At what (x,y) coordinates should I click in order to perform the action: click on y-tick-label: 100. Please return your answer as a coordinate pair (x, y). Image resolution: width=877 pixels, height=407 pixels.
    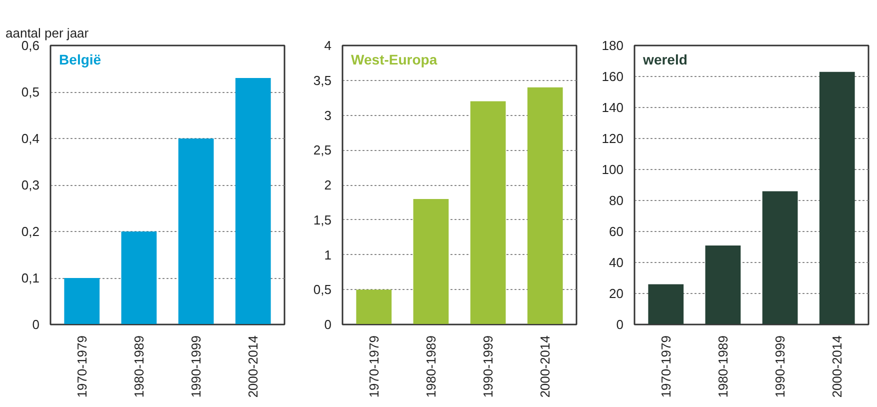
    Looking at the image, I should click on (613, 169).